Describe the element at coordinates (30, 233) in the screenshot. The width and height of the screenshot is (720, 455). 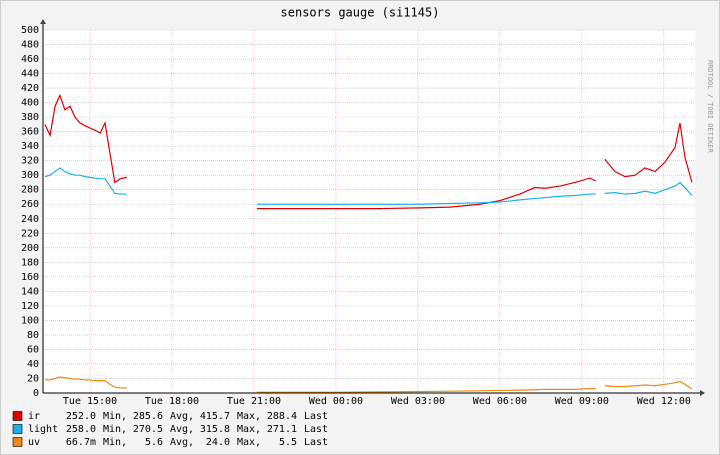
I see `y-tick-label: 220` at that location.